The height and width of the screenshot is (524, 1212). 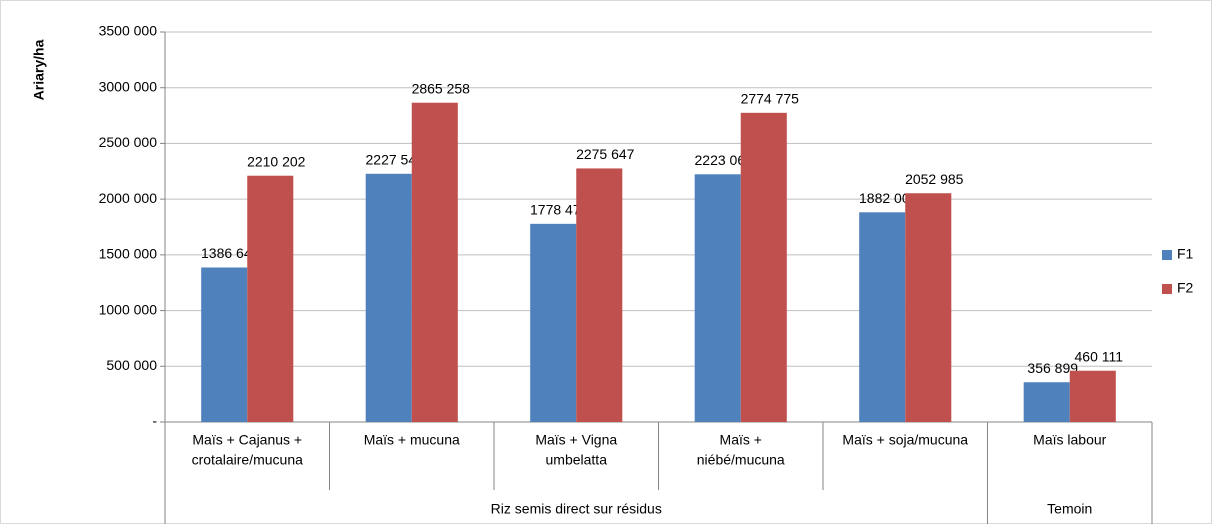 I want to click on y-tick-label: 2000 000, so click(x=128, y=198).